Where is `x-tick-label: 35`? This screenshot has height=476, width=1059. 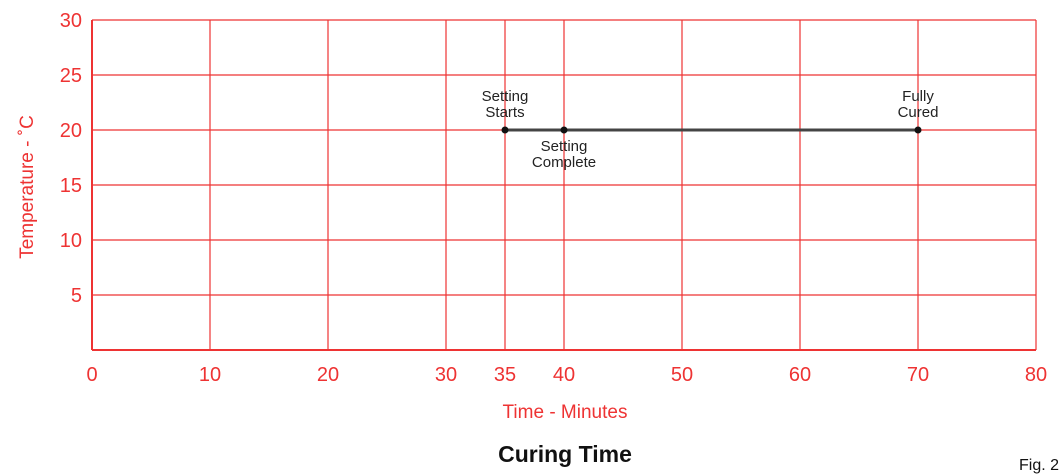
x-tick-label: 35 is located at coordinates (505, 375).